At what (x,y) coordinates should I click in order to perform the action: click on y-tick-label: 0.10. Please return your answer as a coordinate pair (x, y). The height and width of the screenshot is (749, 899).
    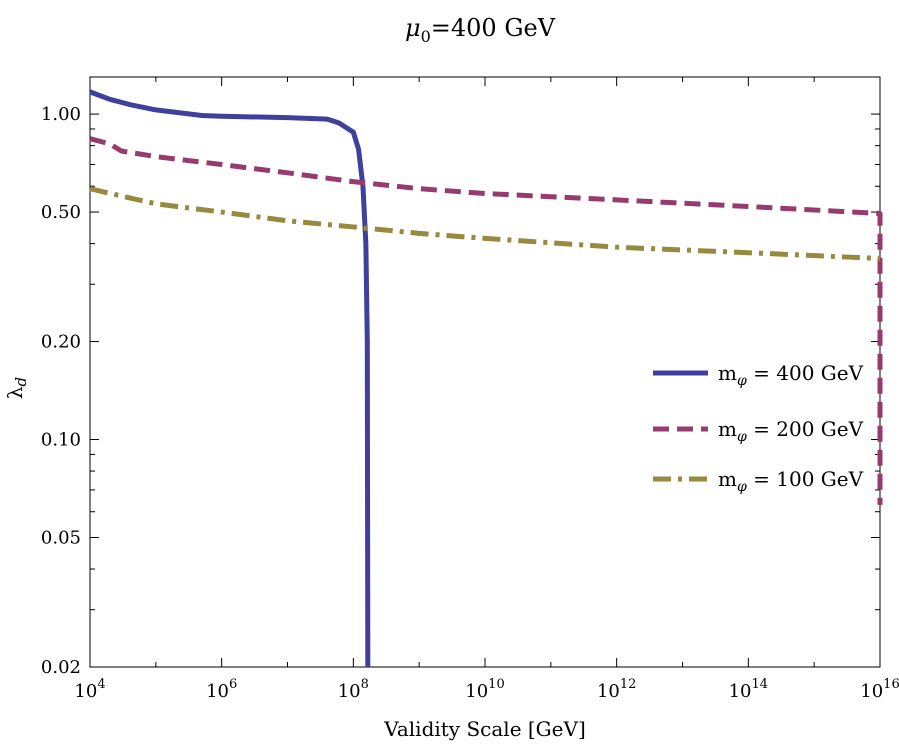
    Looking at the image, I should click on (61, 440).